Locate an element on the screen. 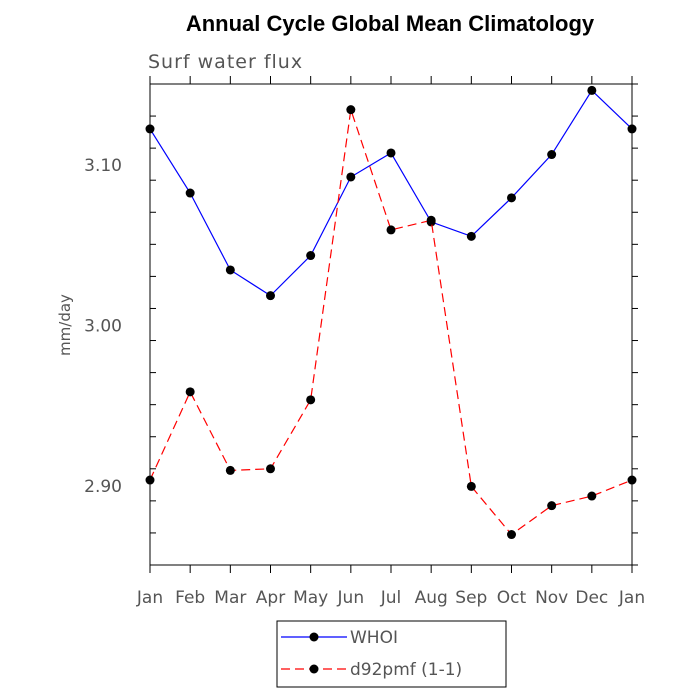 This screenshot has height=700, width=700. x-tick-labels: Jan Feb Mar Apr May Jun Jul Aug Sep Oct Nov Dec Jan is located at coordinates (390, 598).